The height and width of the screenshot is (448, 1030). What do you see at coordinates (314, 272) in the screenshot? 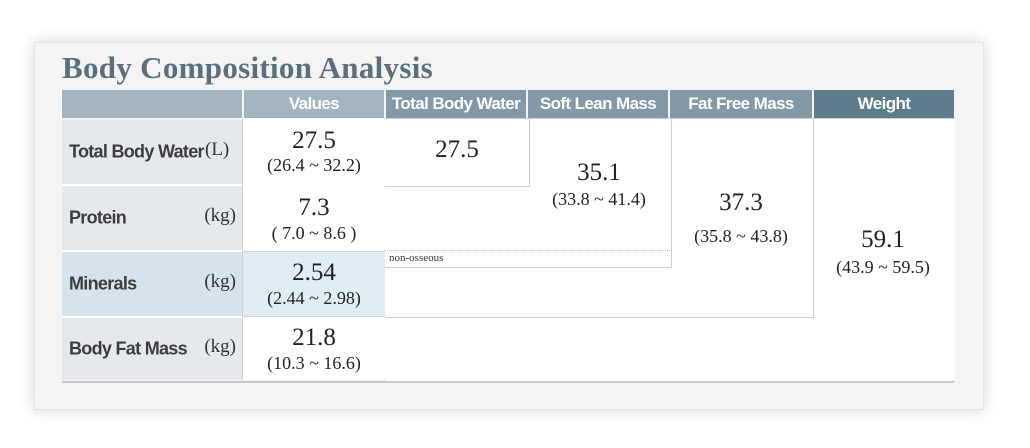
I see `measured-value: 2.54` at bounding box center [314, 272].